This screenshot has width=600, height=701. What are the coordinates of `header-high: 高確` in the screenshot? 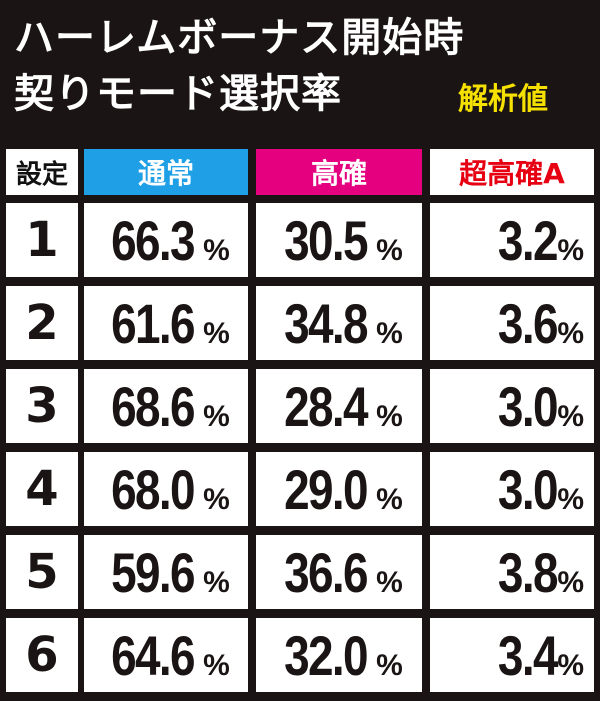 It's located at (339, 172).